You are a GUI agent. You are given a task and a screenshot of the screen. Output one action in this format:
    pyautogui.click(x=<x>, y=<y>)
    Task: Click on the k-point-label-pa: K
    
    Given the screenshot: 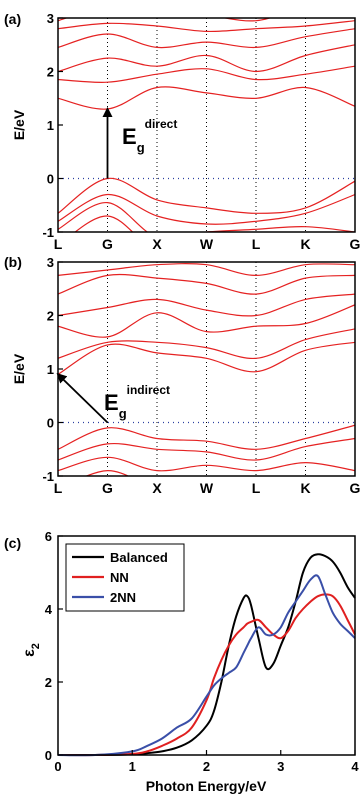 What is the action you would take?
    pyautogui.click(x=305, y=244)
    